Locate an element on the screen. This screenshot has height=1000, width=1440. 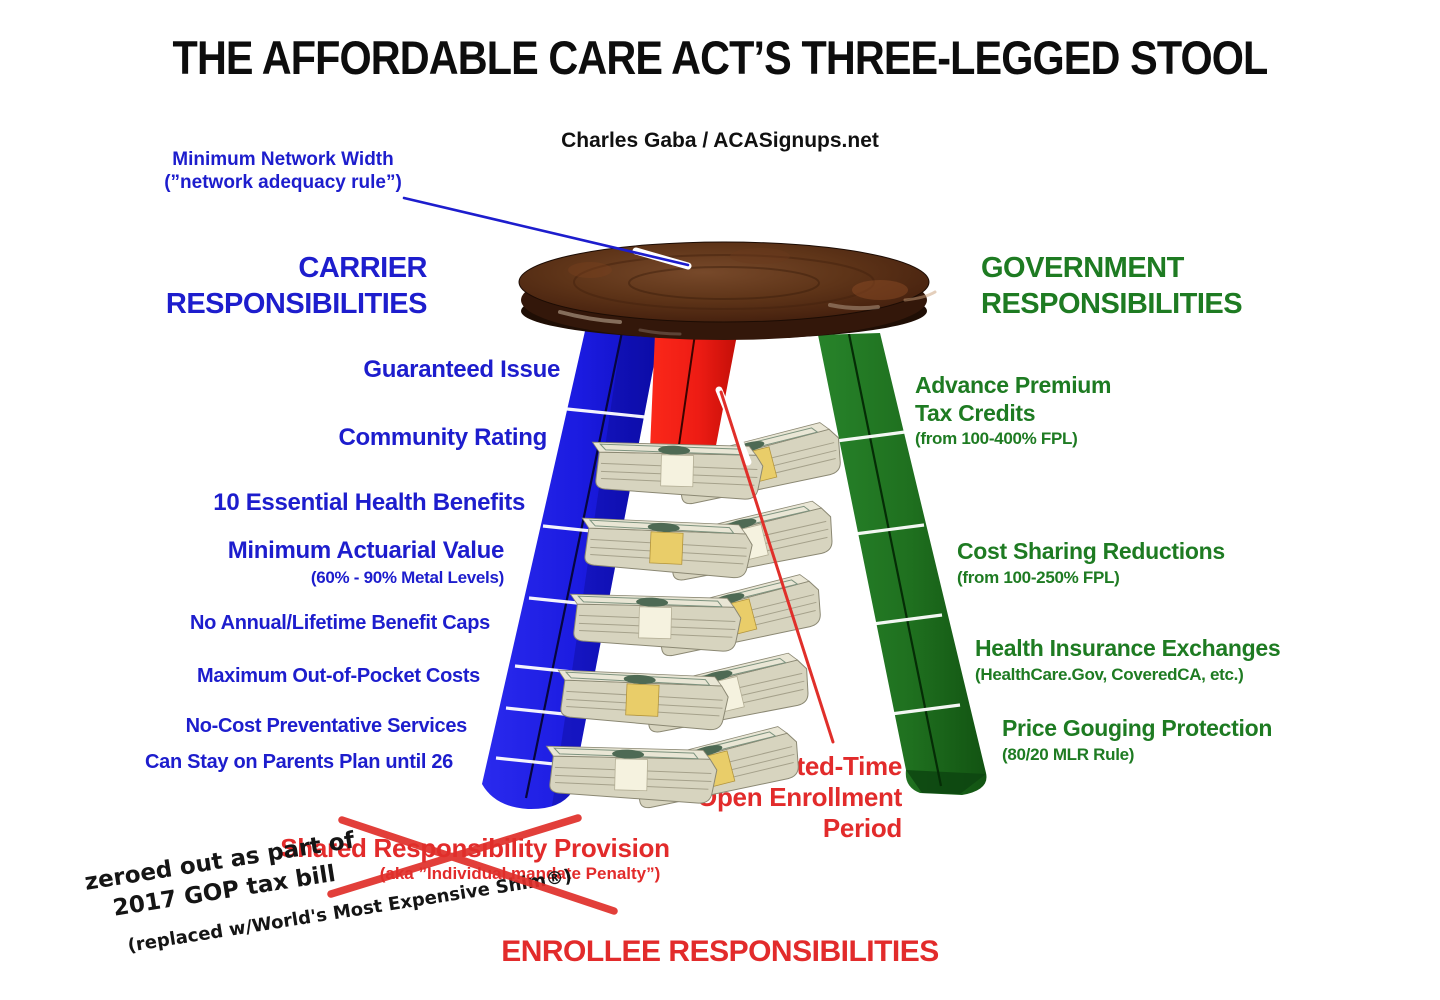
oep-line1: Limited-Time is located at coordinates (823, 766).